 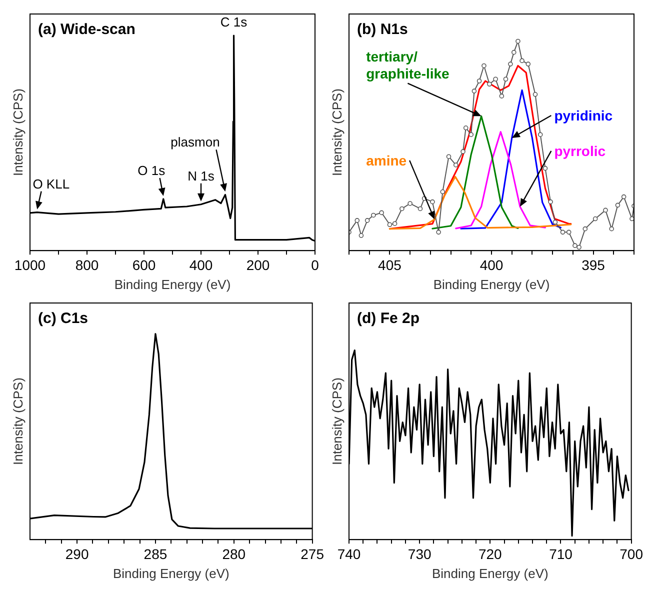 What do you see at coordinates (234, 554) in the screenshot?
I see `x-tick-label: 280` at bounding box center [234, 554].